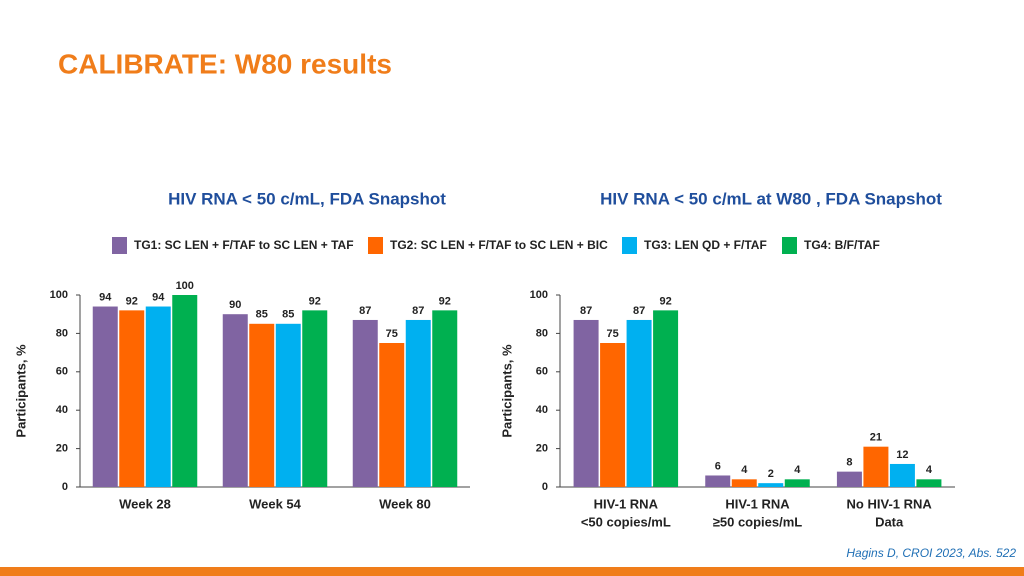 This screenshot has height=576, width=1024. I want to click on x-tick-label: <50 copies/mL, so click(626, 521).